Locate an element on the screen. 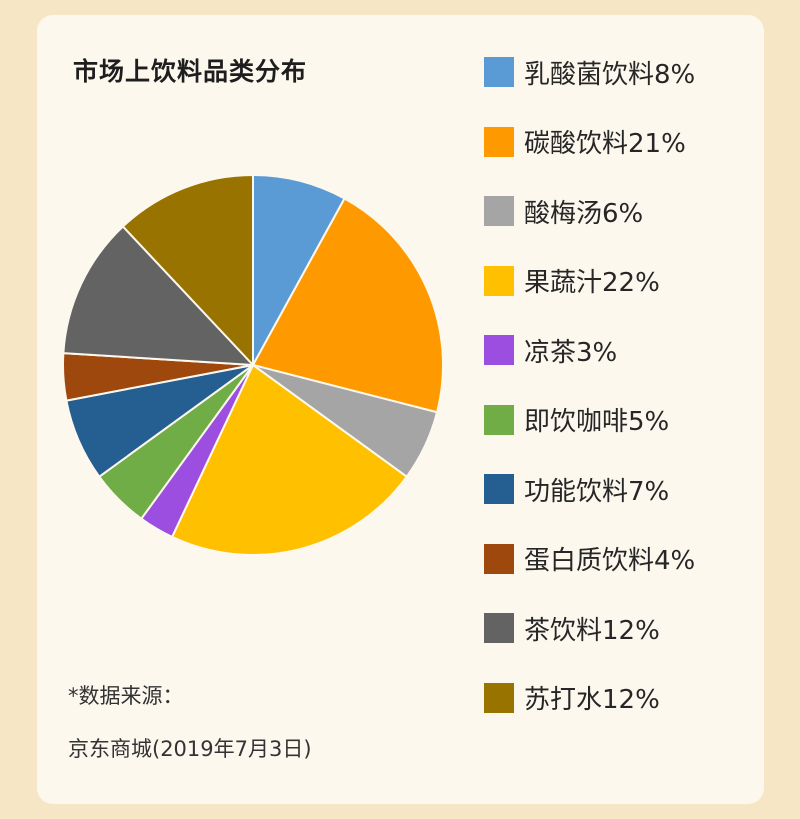 This screenshot has height=819, width=800. legend-label: 乳酸菌饮料8% is located at coordinates (610, 74).